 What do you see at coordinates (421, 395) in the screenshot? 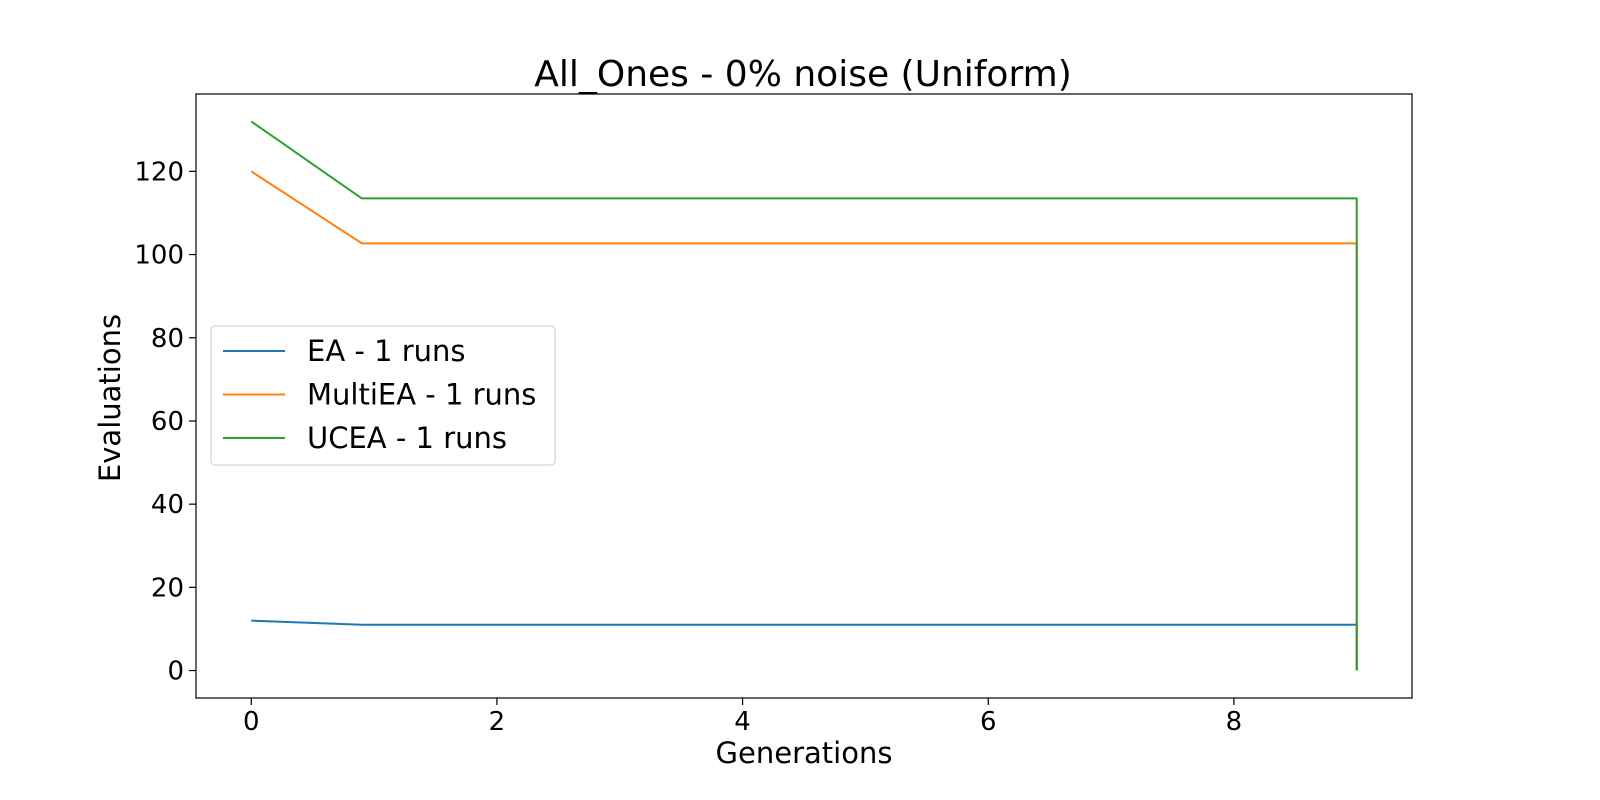
I see `legend-label-1: MultiEA - 1 runs` at bounding box center [421, 395].